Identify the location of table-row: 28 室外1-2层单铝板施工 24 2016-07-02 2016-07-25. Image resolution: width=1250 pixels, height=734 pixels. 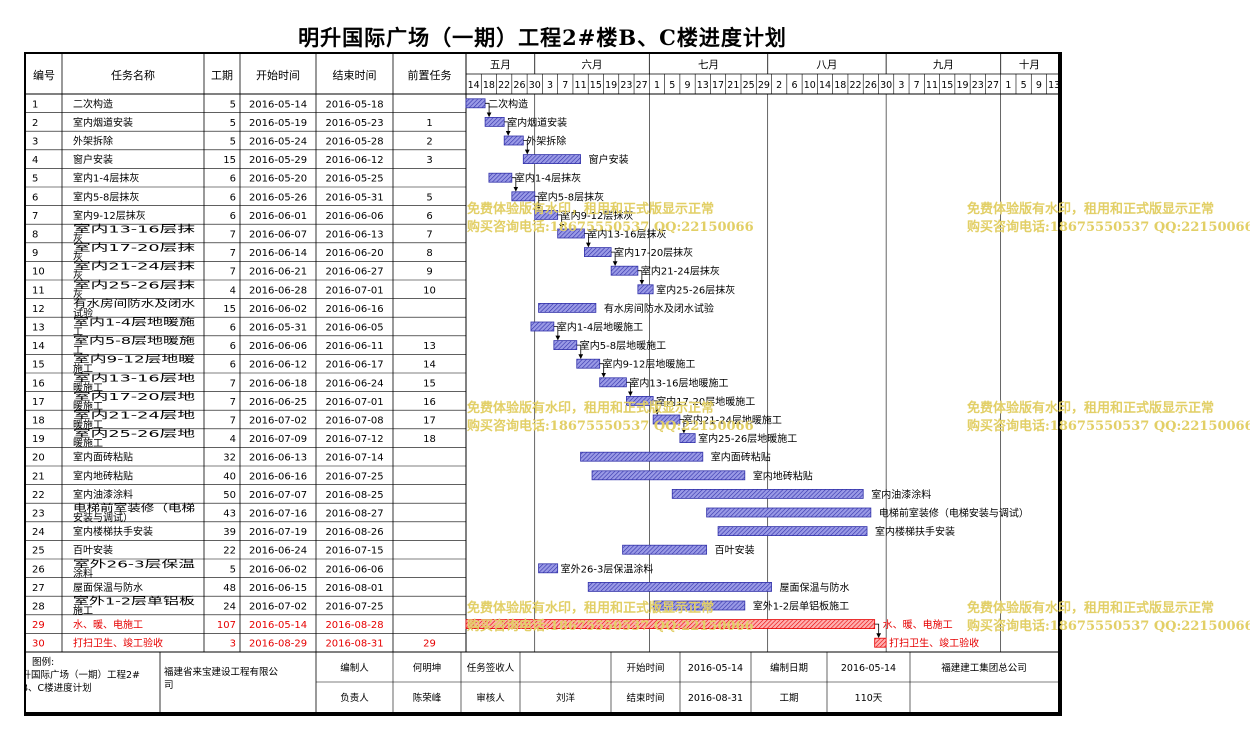
(208, 606).